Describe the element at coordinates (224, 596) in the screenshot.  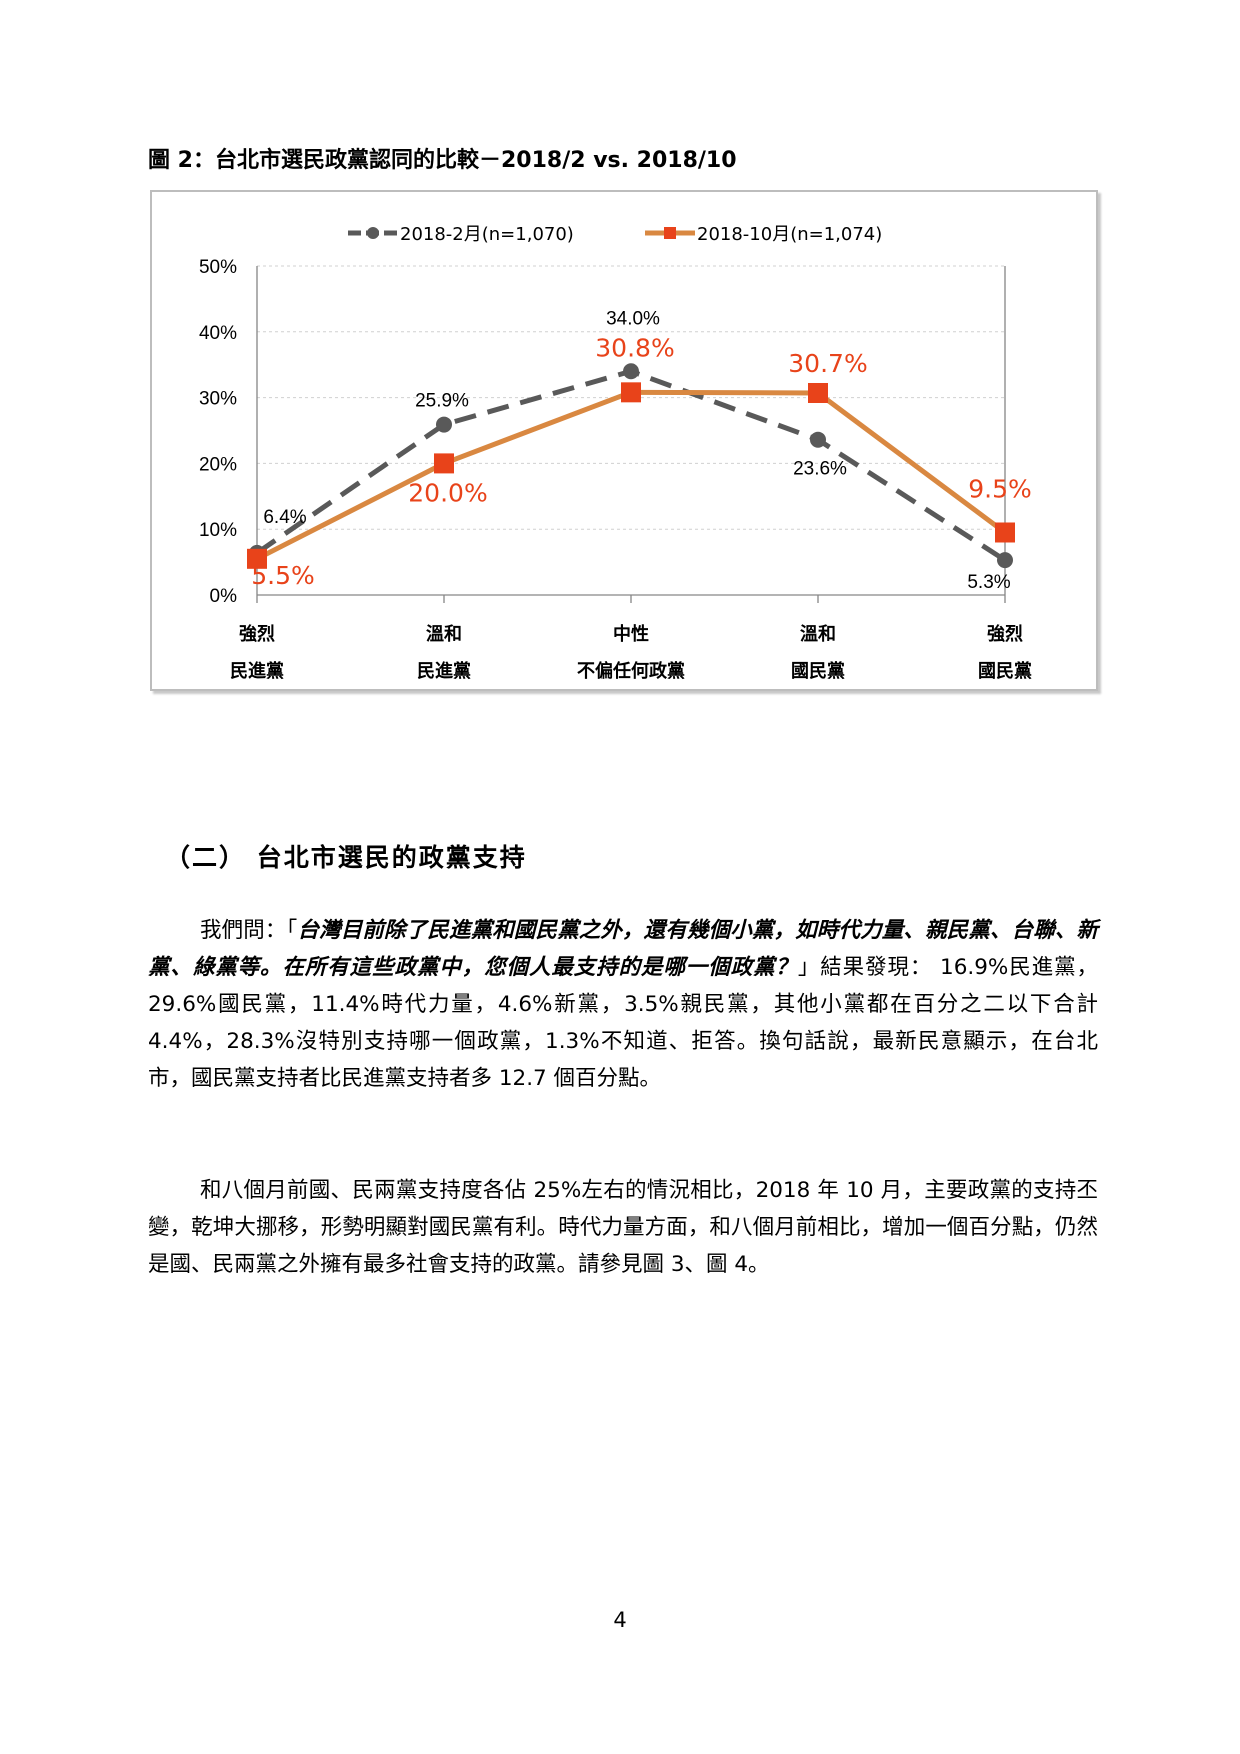
I see `y-tick-label: 0%` at that location.